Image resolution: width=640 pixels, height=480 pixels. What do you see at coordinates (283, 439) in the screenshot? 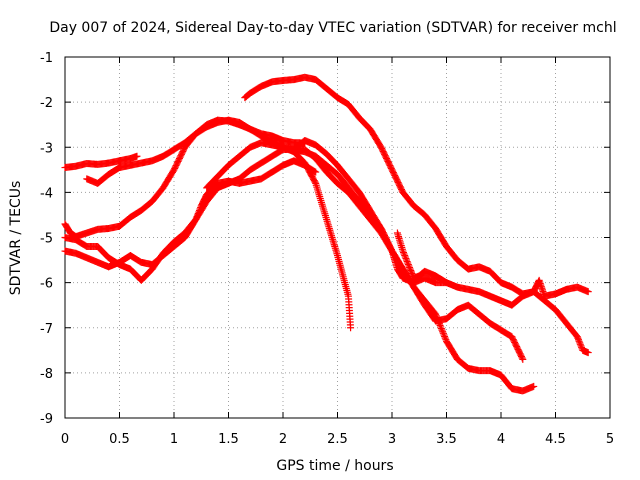
I see `x-tick-label: 2` at bounding box center [283, 439].